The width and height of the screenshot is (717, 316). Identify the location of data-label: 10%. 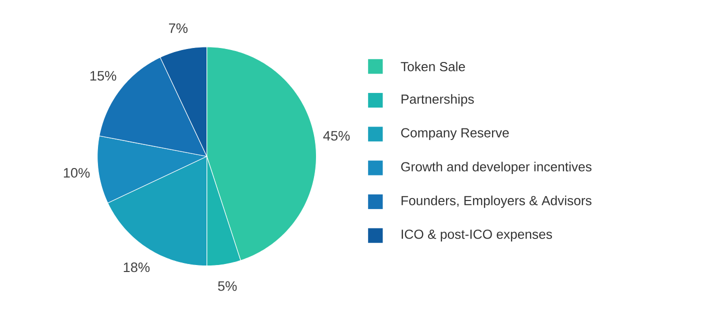
(77, 173).